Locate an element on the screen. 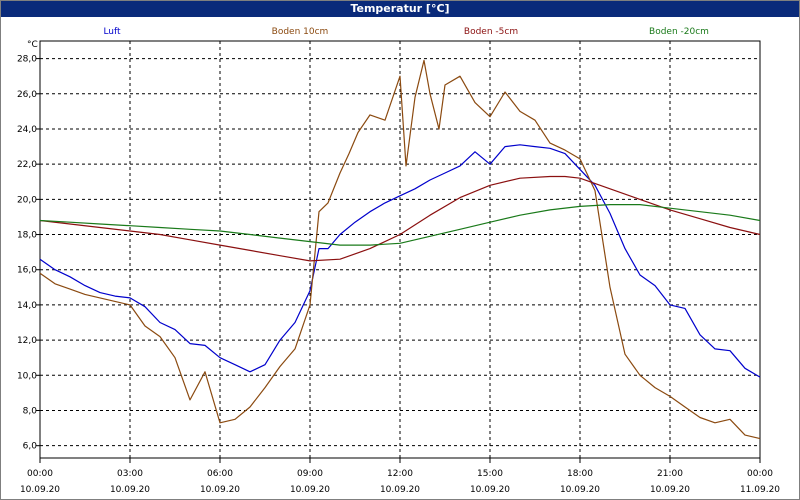 Image resolution: width=800 pixels, height=500 pixels. x-tick-time-label: 15:00 is located at coordinates (490, 474).